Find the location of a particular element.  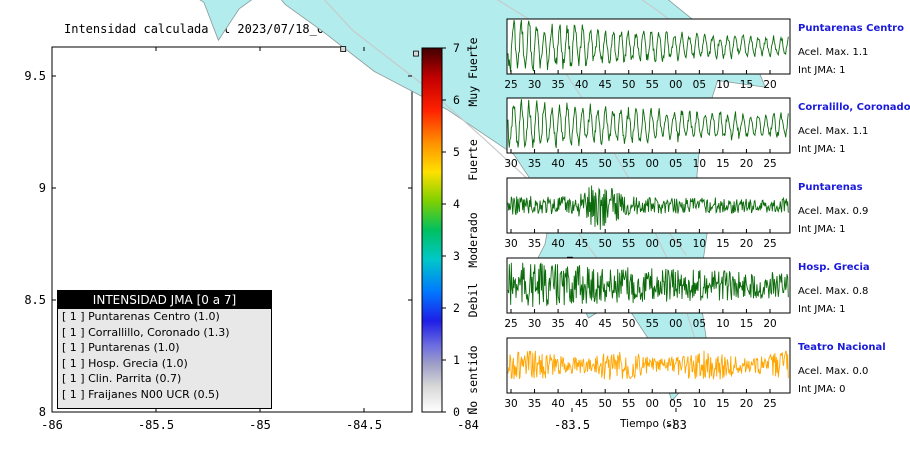

legend-row: [ 1 ] Puntarenas (1.0) is located at coordinates (121, 347).